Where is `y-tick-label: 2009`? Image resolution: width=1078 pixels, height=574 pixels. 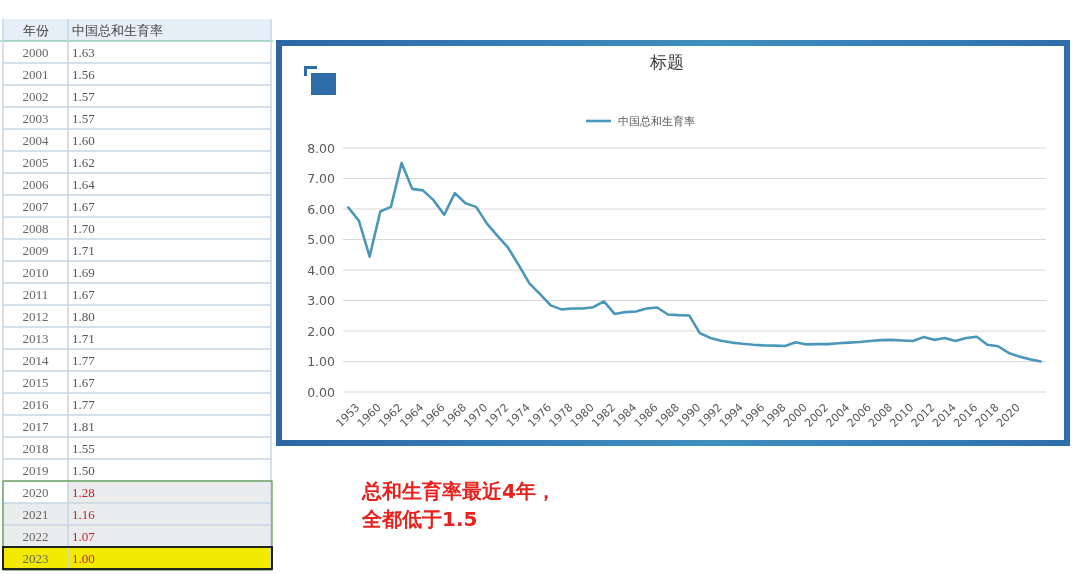
y-tick-label: 2009 is located at coordinates (35, 250).